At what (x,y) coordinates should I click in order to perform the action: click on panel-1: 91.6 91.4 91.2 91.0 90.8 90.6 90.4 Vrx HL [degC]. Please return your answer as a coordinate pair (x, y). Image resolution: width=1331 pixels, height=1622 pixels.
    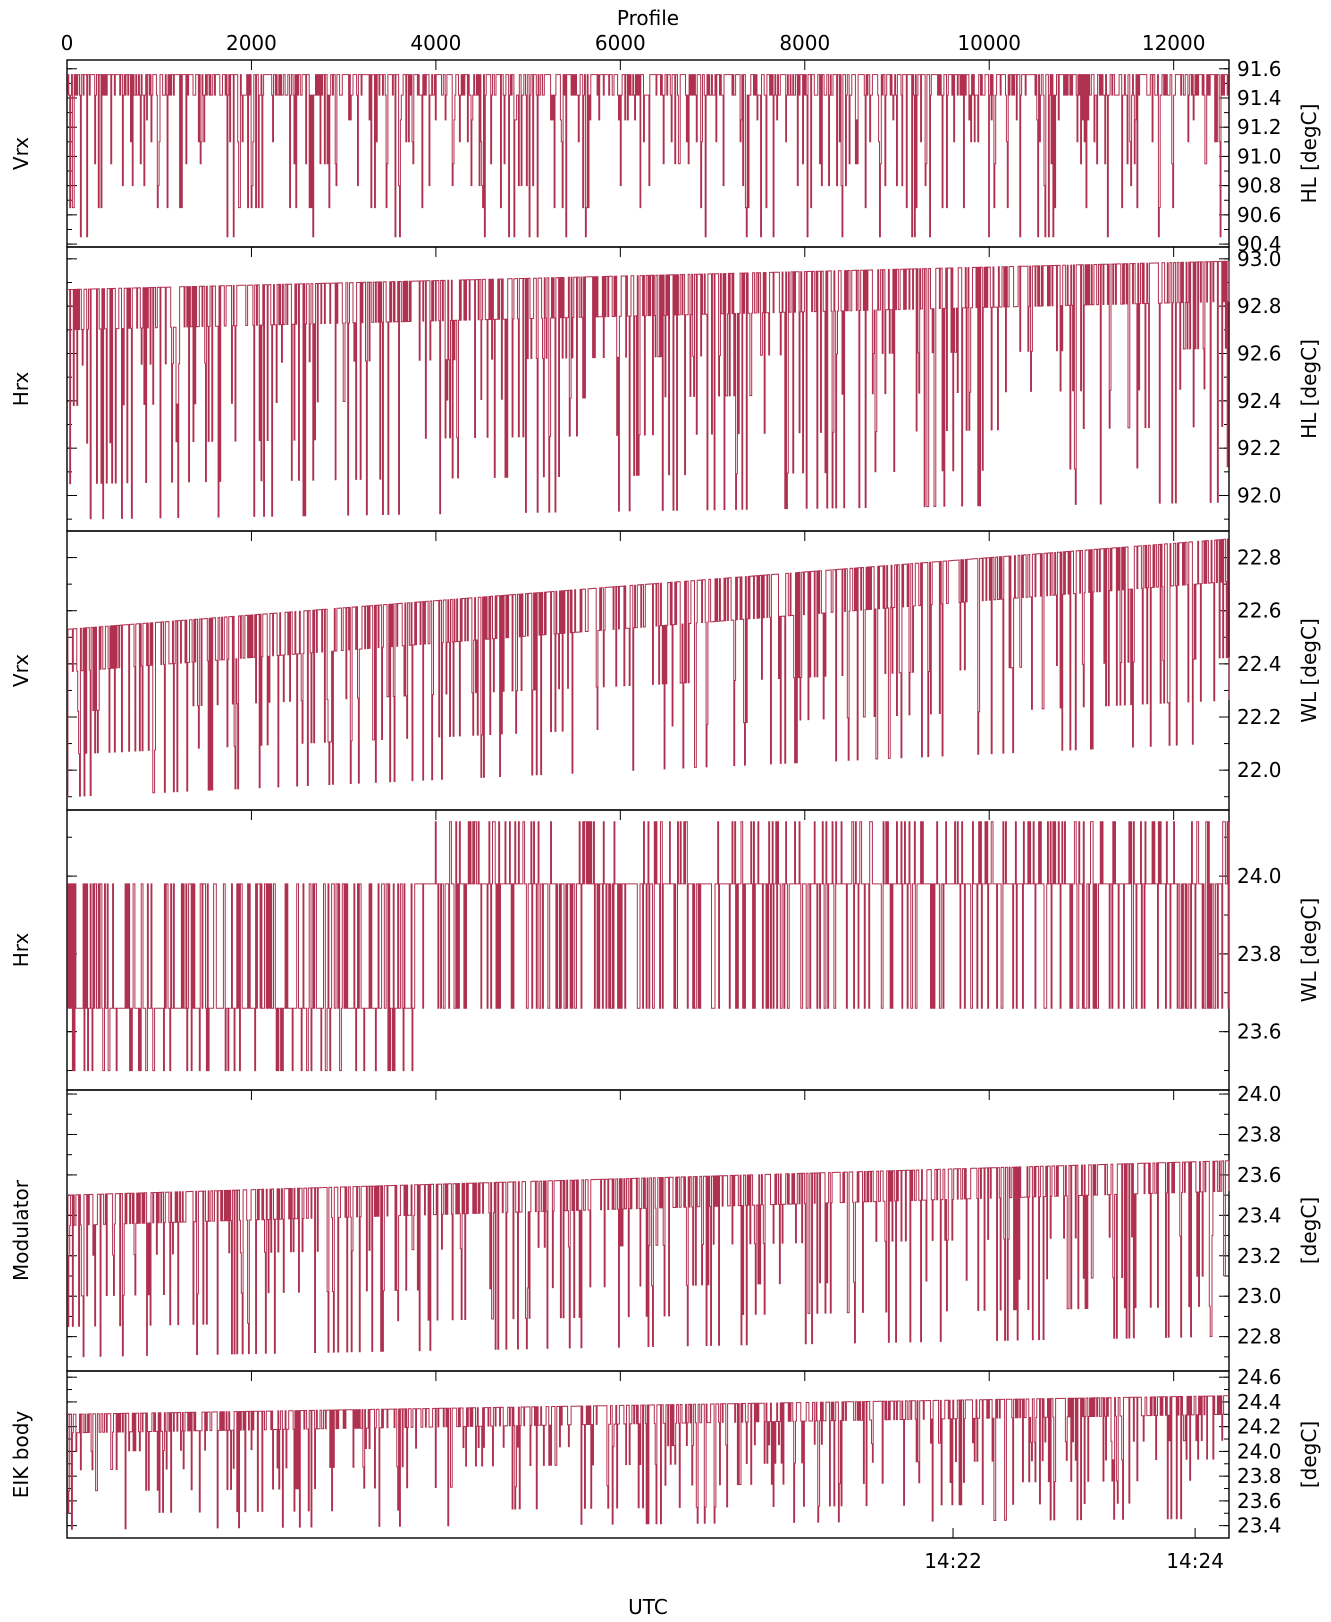
    Looking at the image, I should click on (665, 156).